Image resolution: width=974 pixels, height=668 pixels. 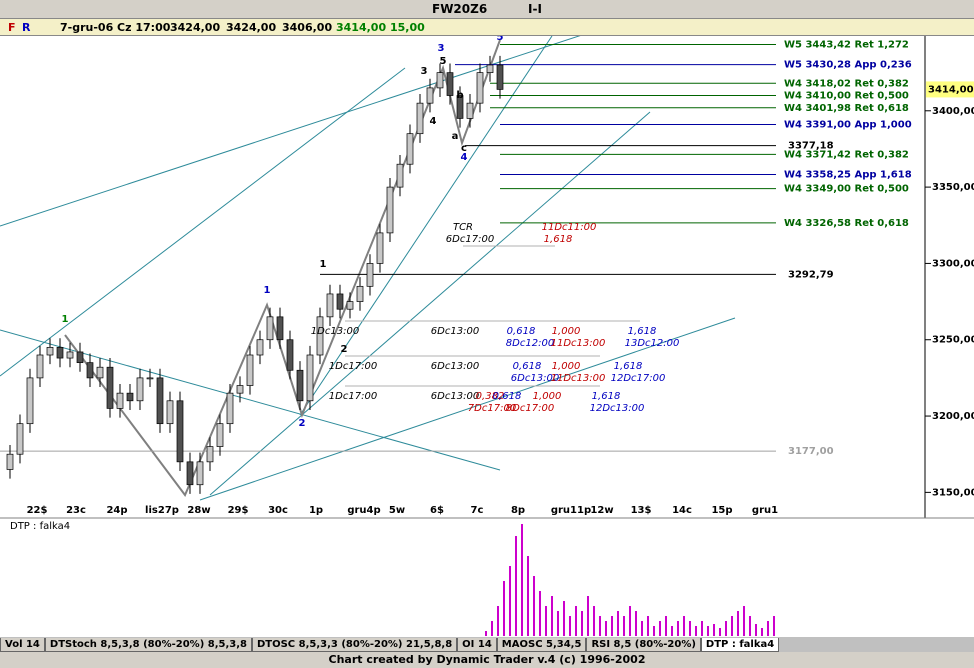 I want to click on indicator-tab: DTP : falka4, so click(x=740, y=645).